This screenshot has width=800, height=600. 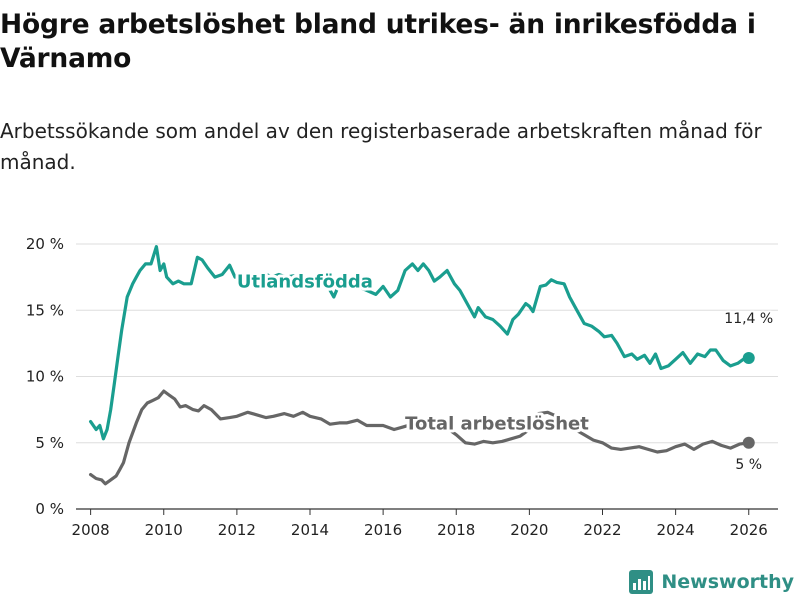 I want to click on newsworthy-chart-icon, so click(x=641, y=582).